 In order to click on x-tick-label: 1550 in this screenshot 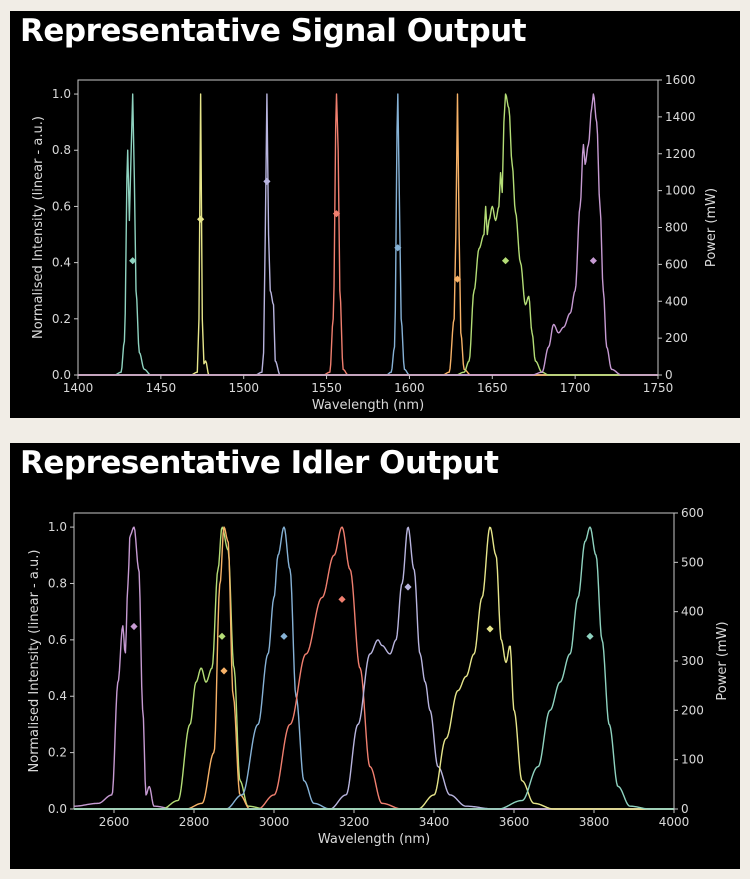, I will do `click(326, 388)`.